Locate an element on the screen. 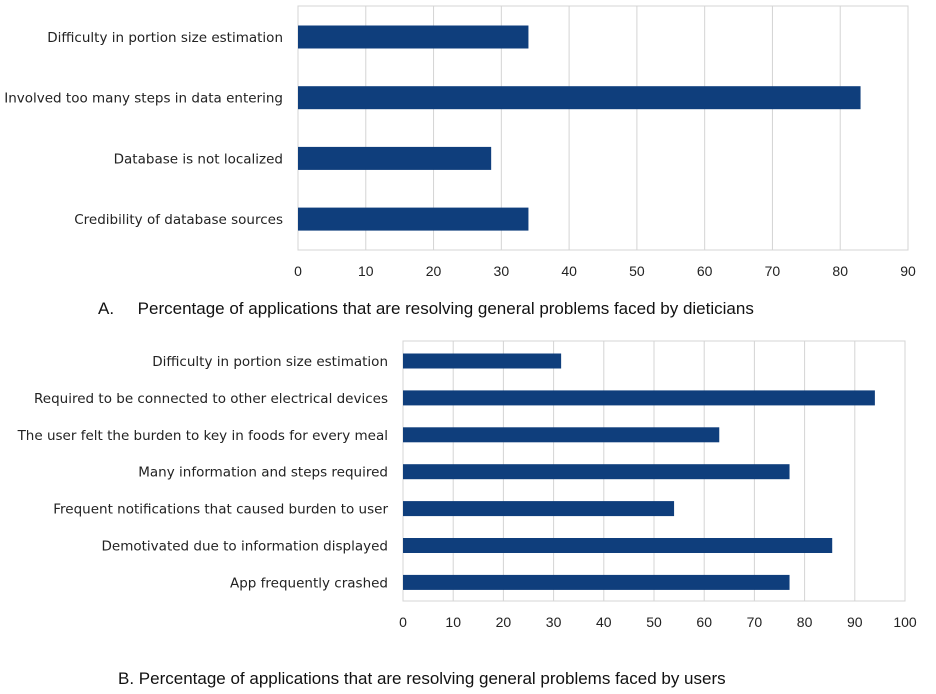  chart-a-category-label: Database is not localized is located at coordinates (198, 159).